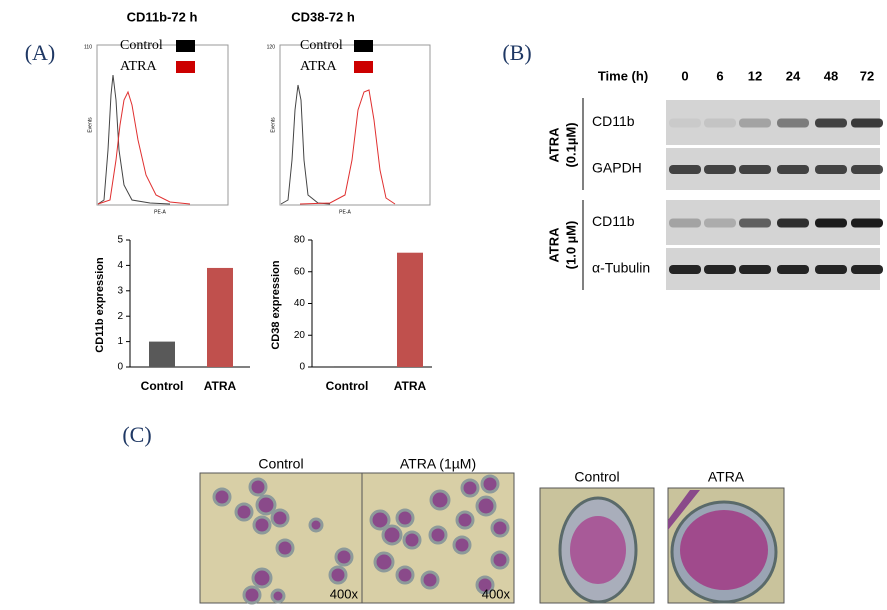 The width and height of the screenshot is (887, 610). I want to click on histogram-title: CD11b-72 h, so click(162, 16).